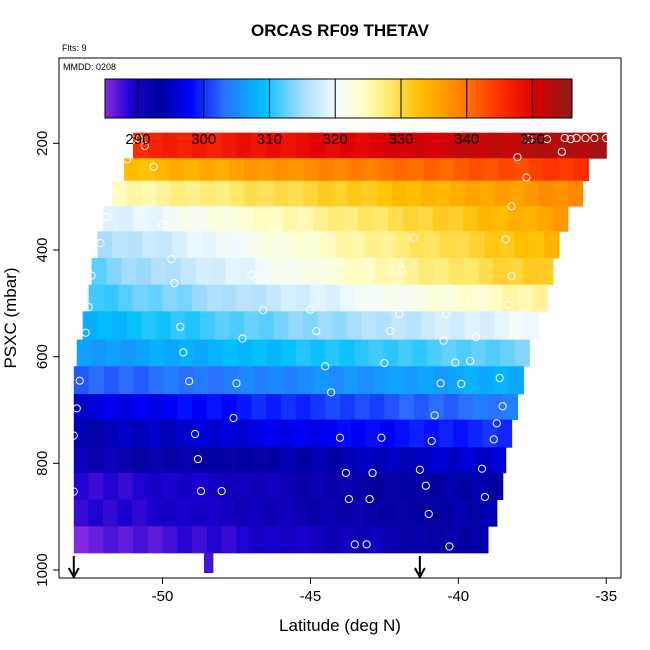  Describe the element at coordinates (311, 596) in the screenshot. I see `x-tick-label: -45` at that location.